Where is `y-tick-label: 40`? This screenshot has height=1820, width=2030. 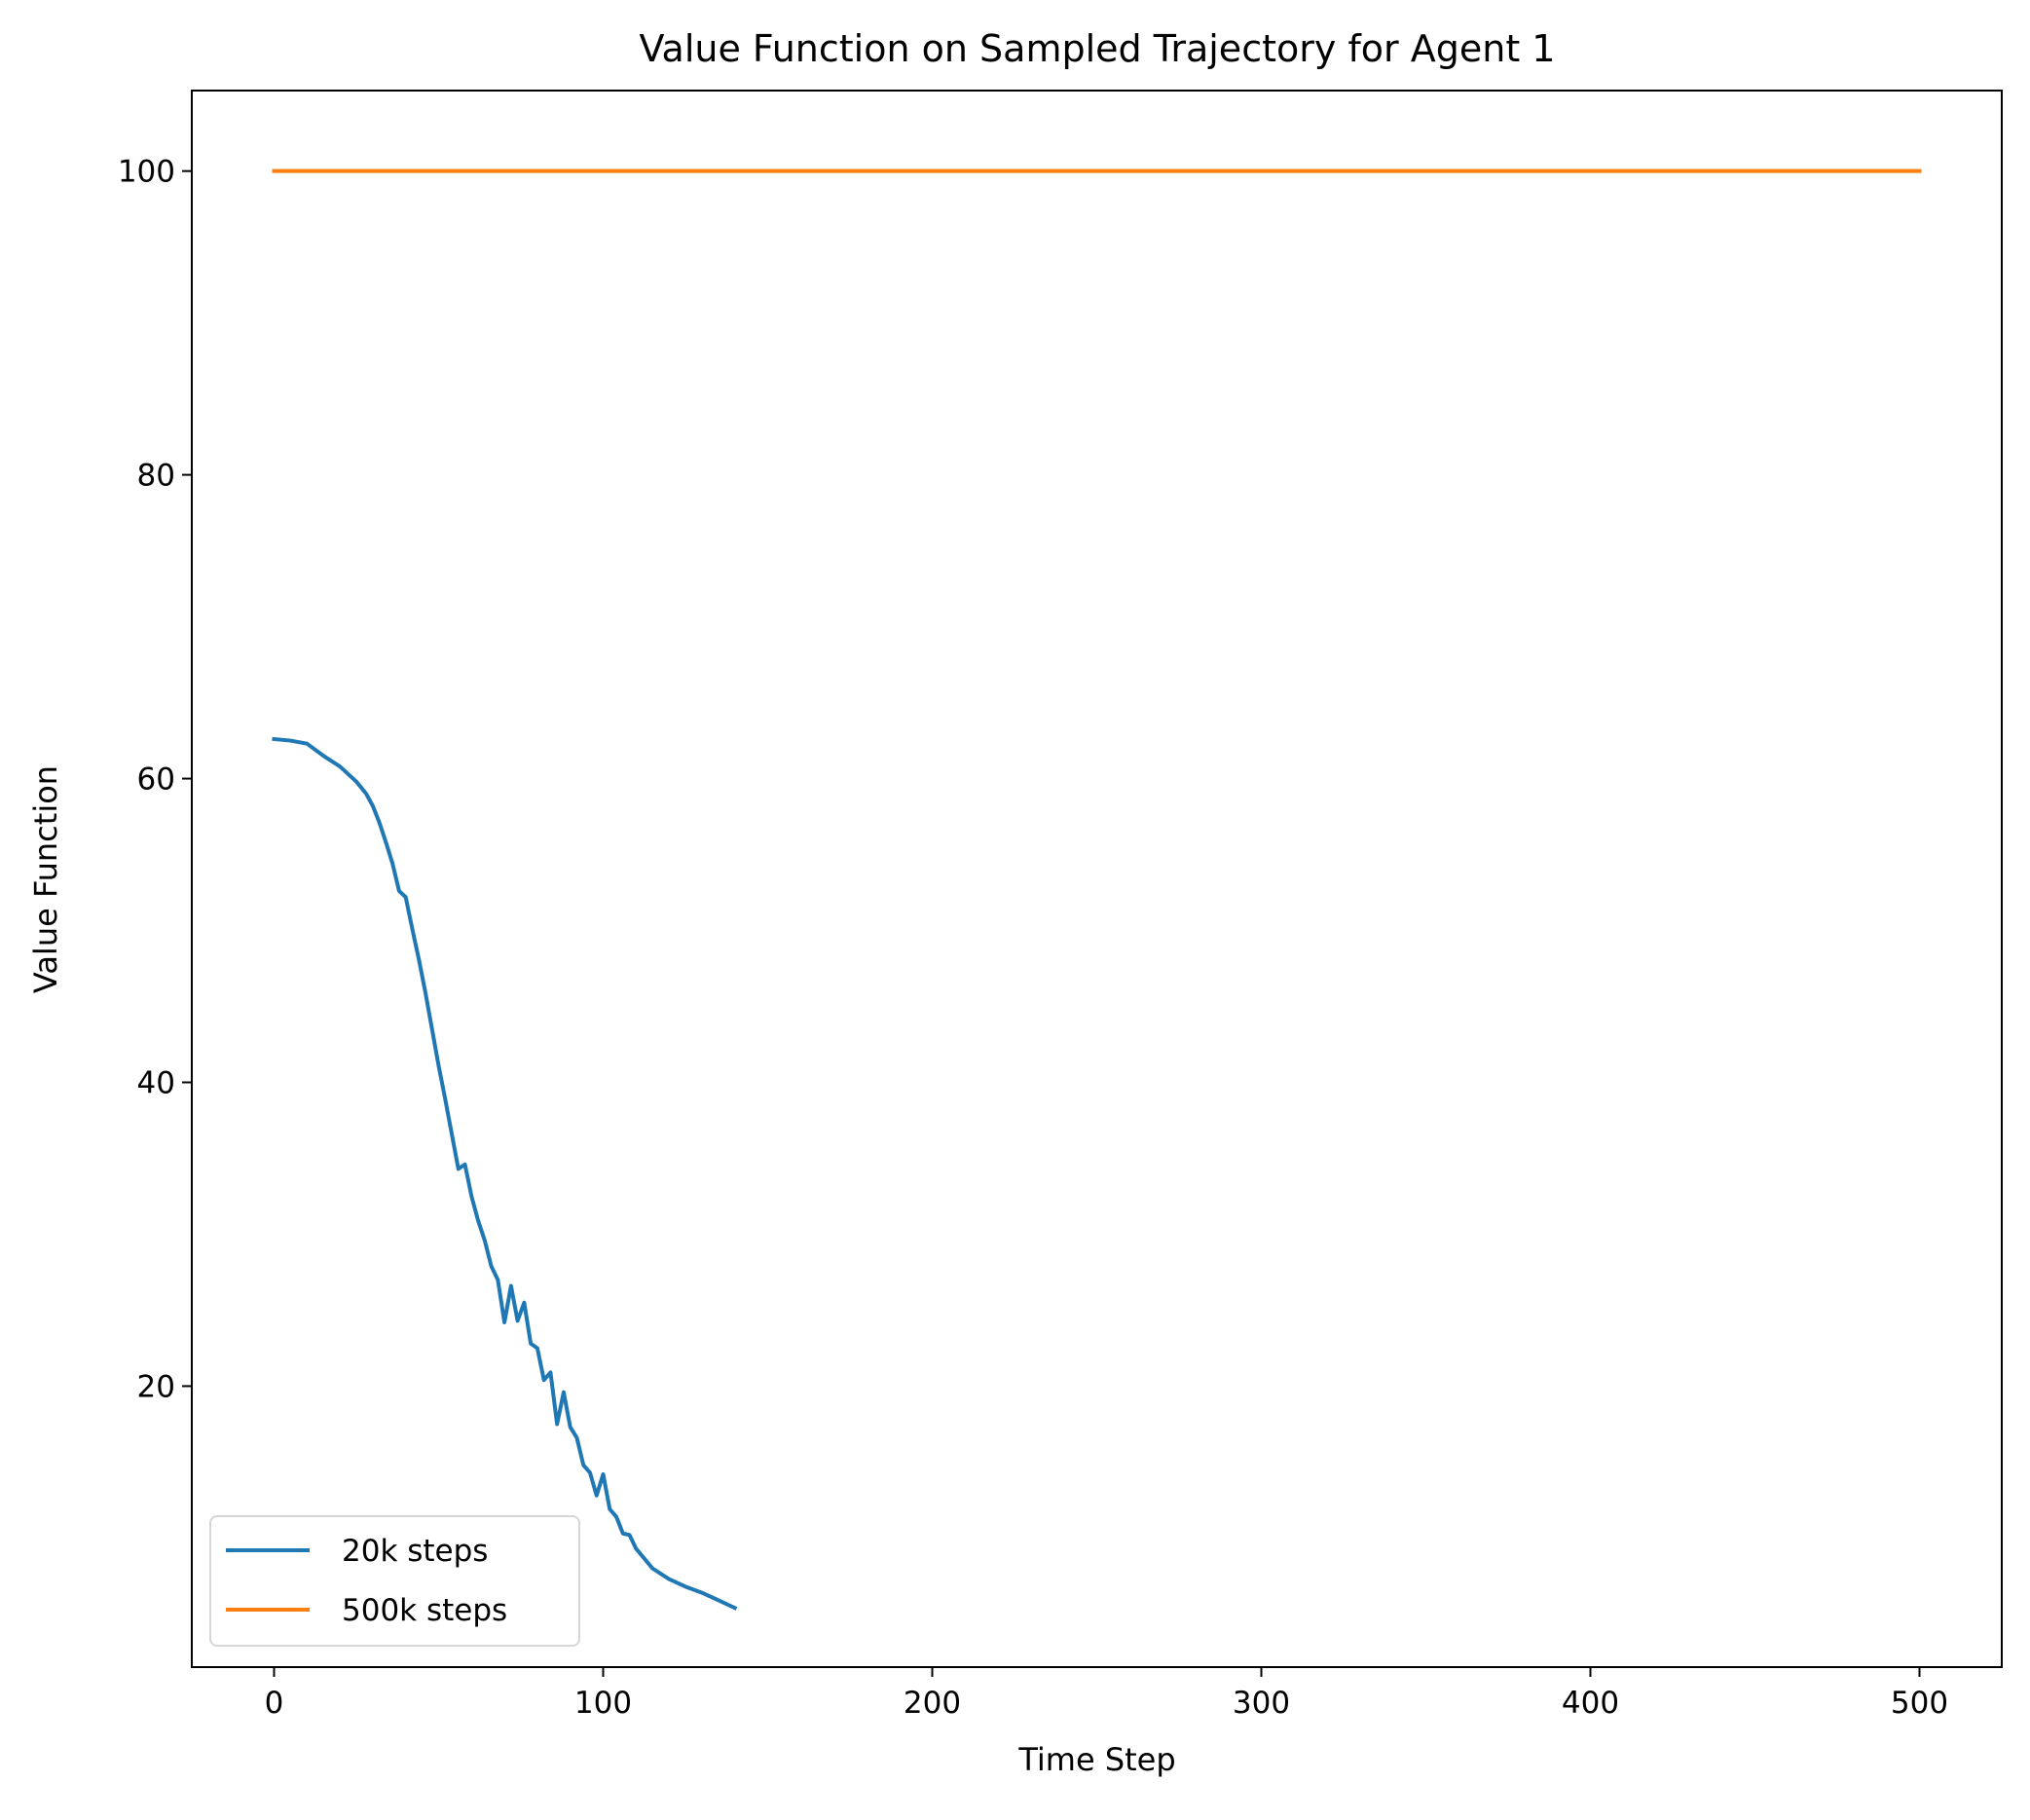 y-tick-label: 40 is located at coordinates (156, 1083).